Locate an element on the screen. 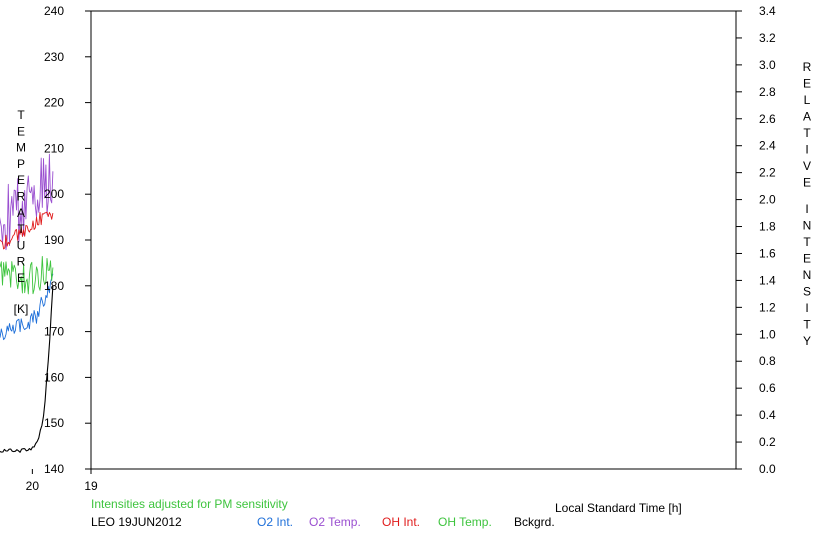 This screenshot has height=535, width=828. pm-sensitivity-note: Intensities adjusted for PM sensitivity is located at coordinates (189, 504).